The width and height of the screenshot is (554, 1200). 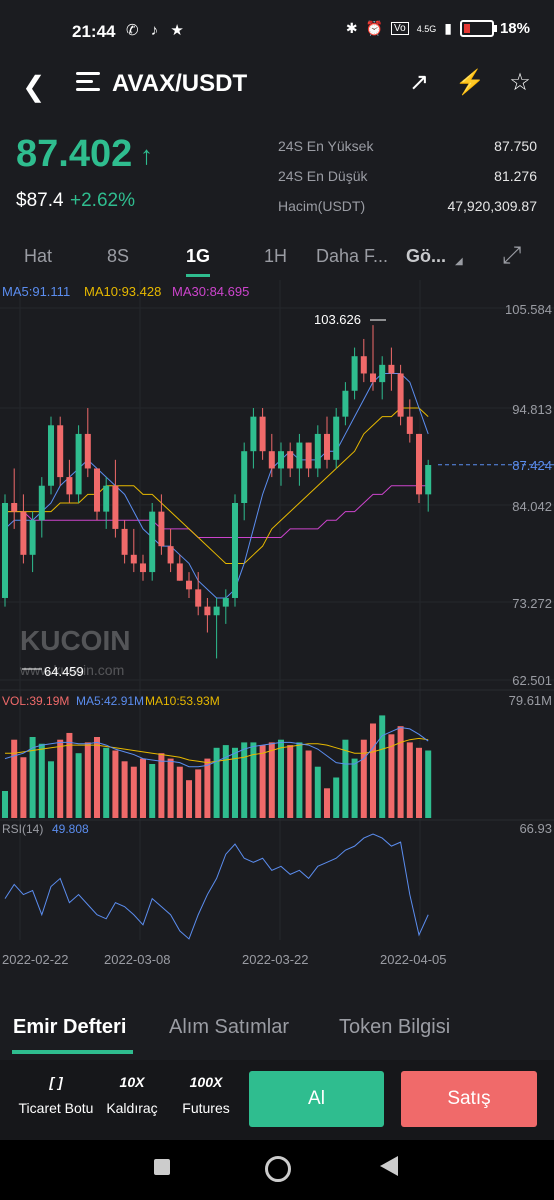 I want to click on bottom-section-tabs: Emir Defteri Alım Satımlar Token Bilgisi, so click(x=277, y=1030).